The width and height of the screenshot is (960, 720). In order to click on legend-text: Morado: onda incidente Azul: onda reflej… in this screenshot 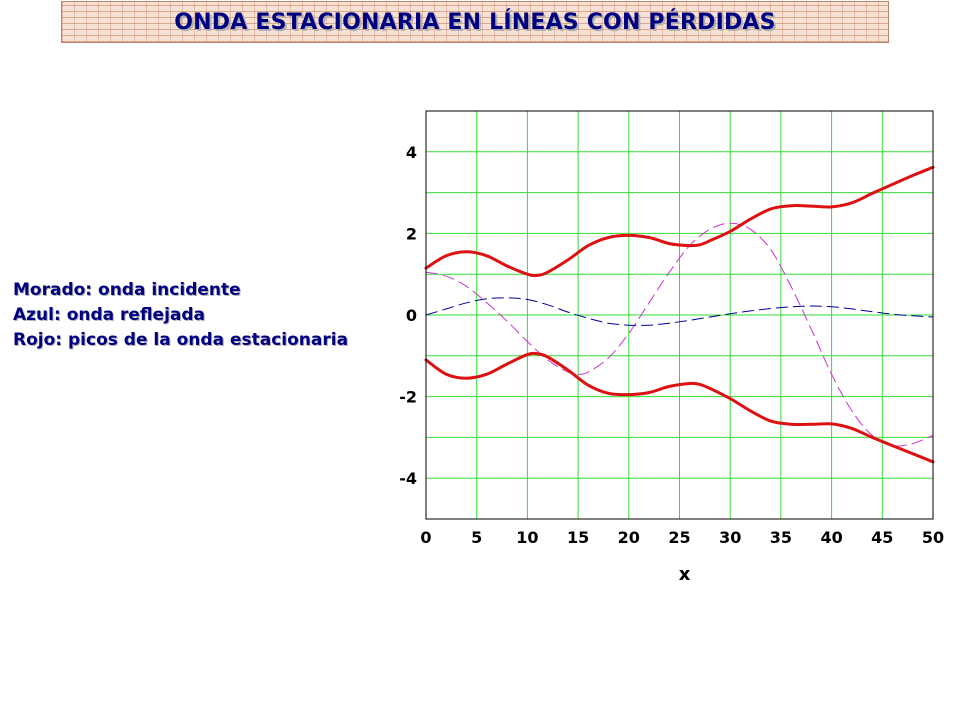, I will do `click(180, 315)`.